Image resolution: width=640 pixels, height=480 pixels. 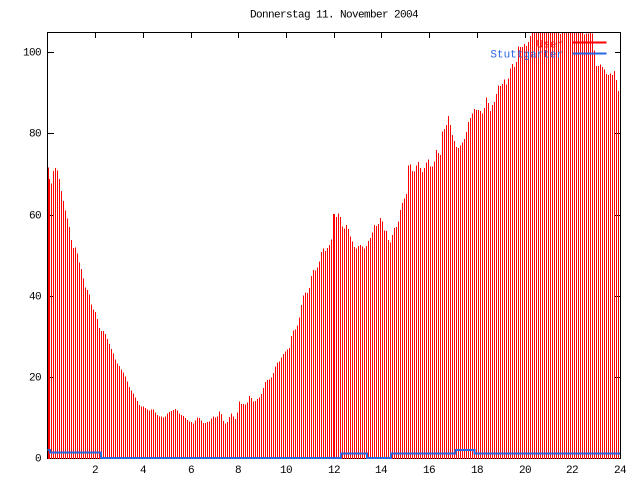 I want to click on svg-text: 18, so click(x=477, y=471).